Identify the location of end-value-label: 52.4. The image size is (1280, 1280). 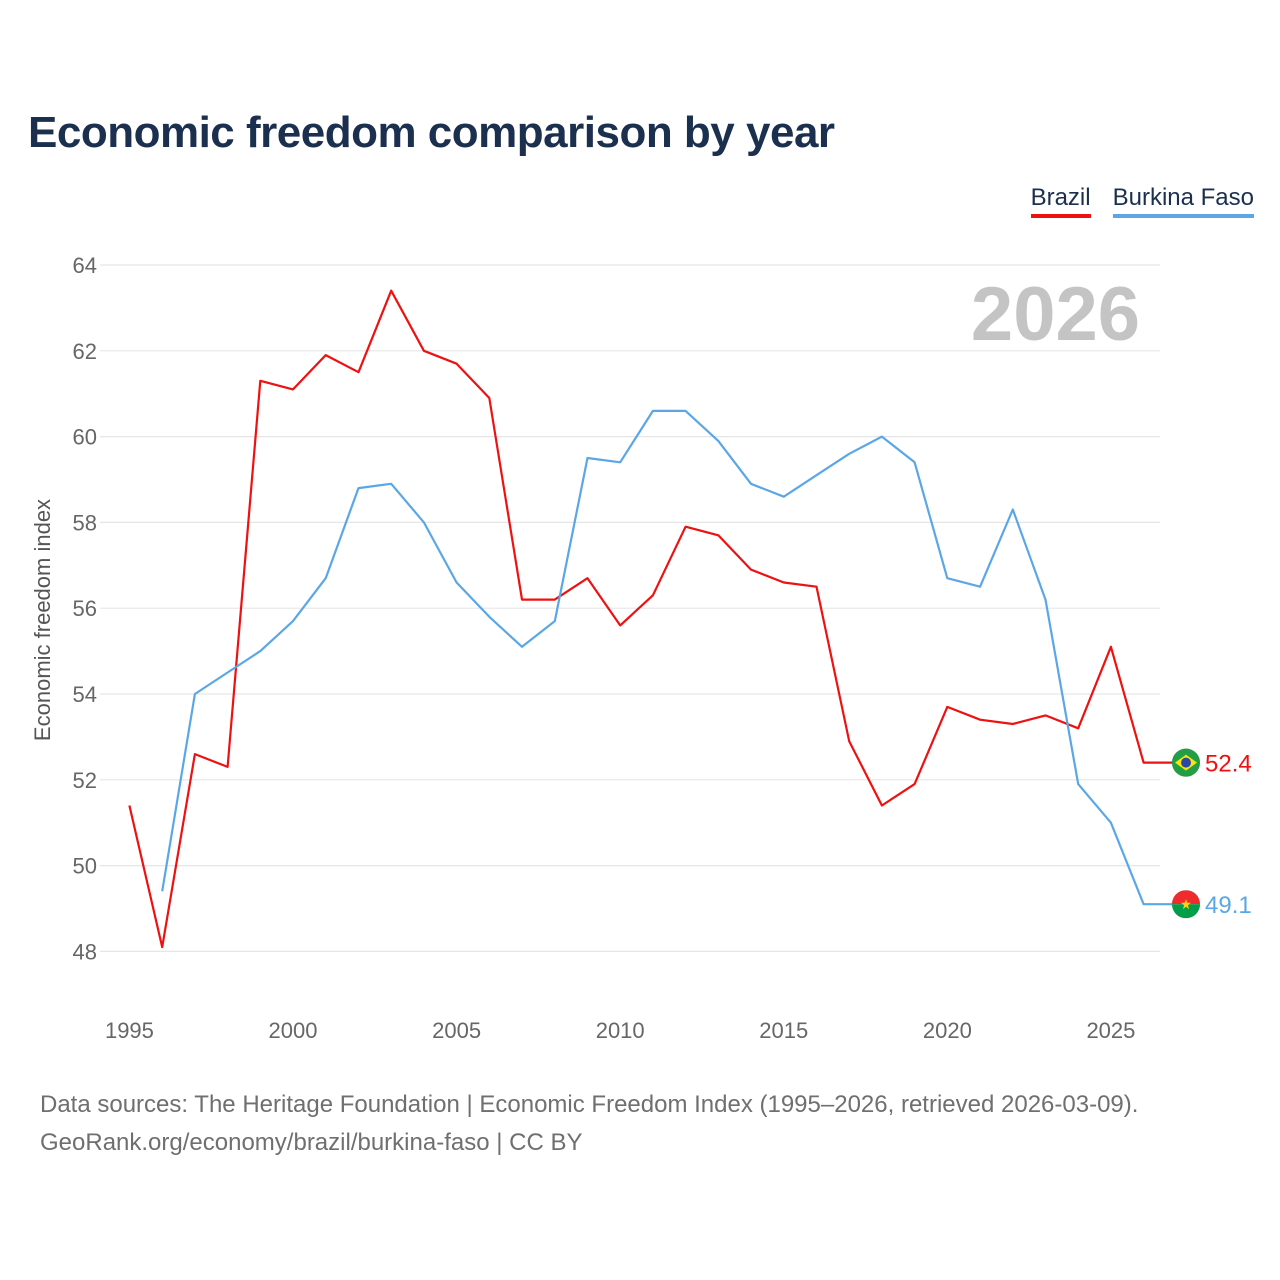
(1228, 764).